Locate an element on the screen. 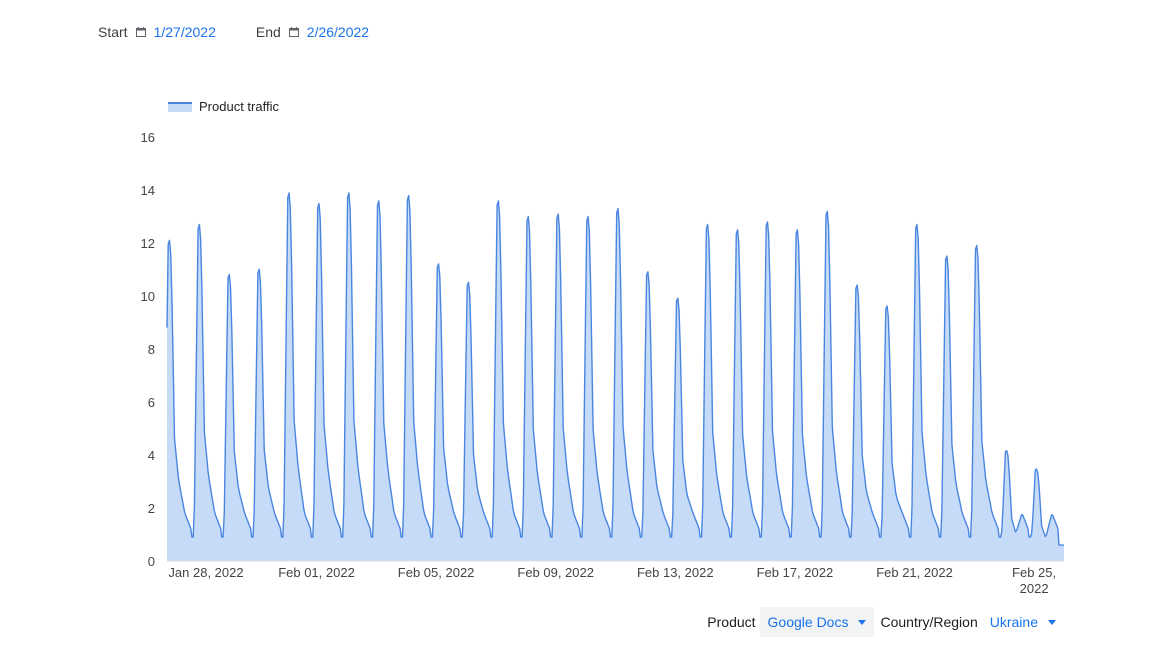 This screenshot has width=1170, height=658. chart-legend: Product traffic is located at coordinates (223, 106).